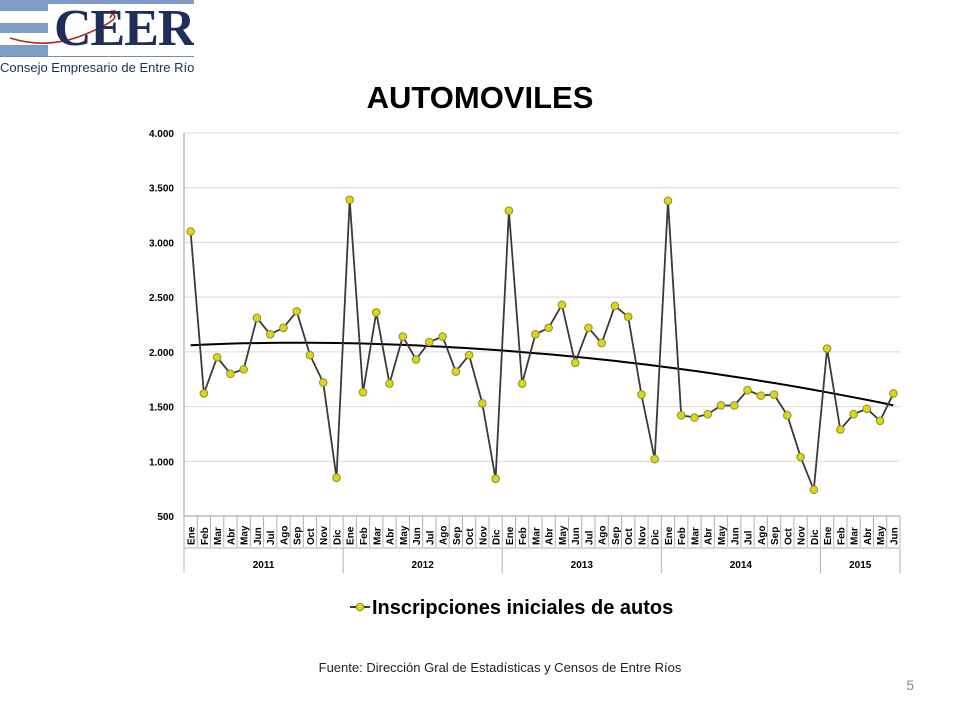  What do you see at coordinates (480, 97) in the screenshot?
I see `slide-title: AUTOMOVILES` at bounding box center [480, 97].